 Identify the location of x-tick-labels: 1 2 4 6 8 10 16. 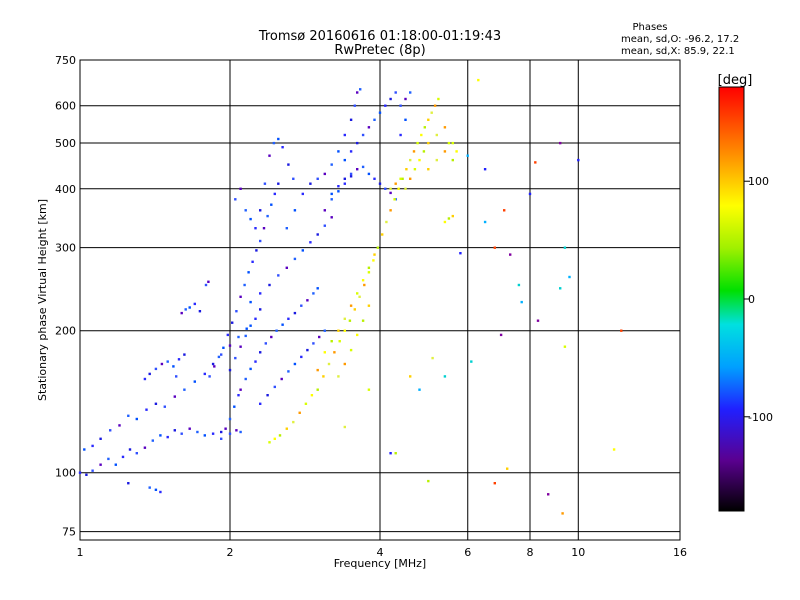
(382, 552).